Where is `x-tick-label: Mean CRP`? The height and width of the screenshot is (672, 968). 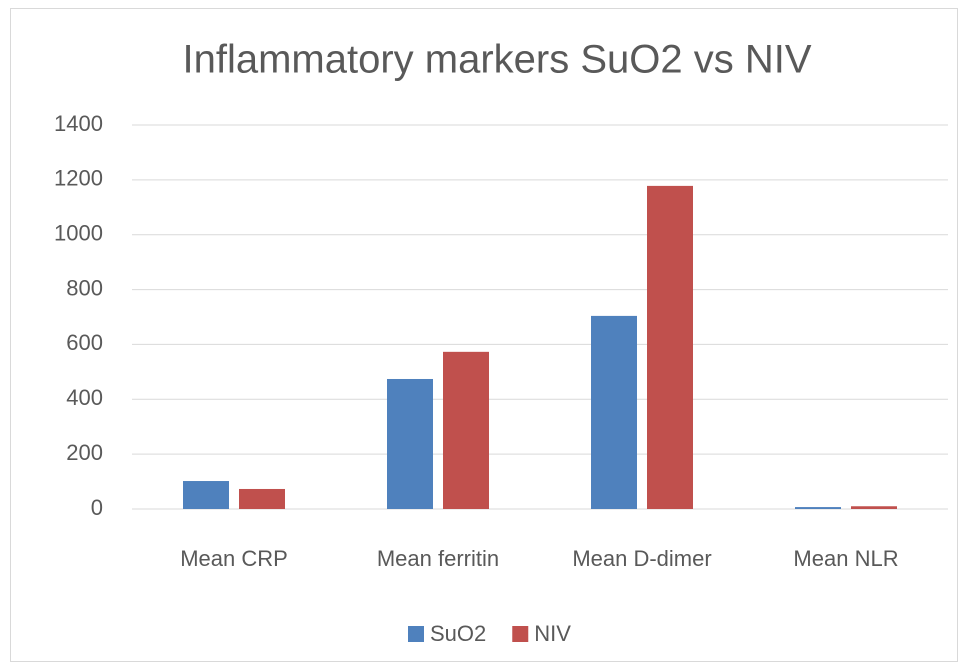 x-tick-label: Mean CRP is located at coordinates (234, 558).